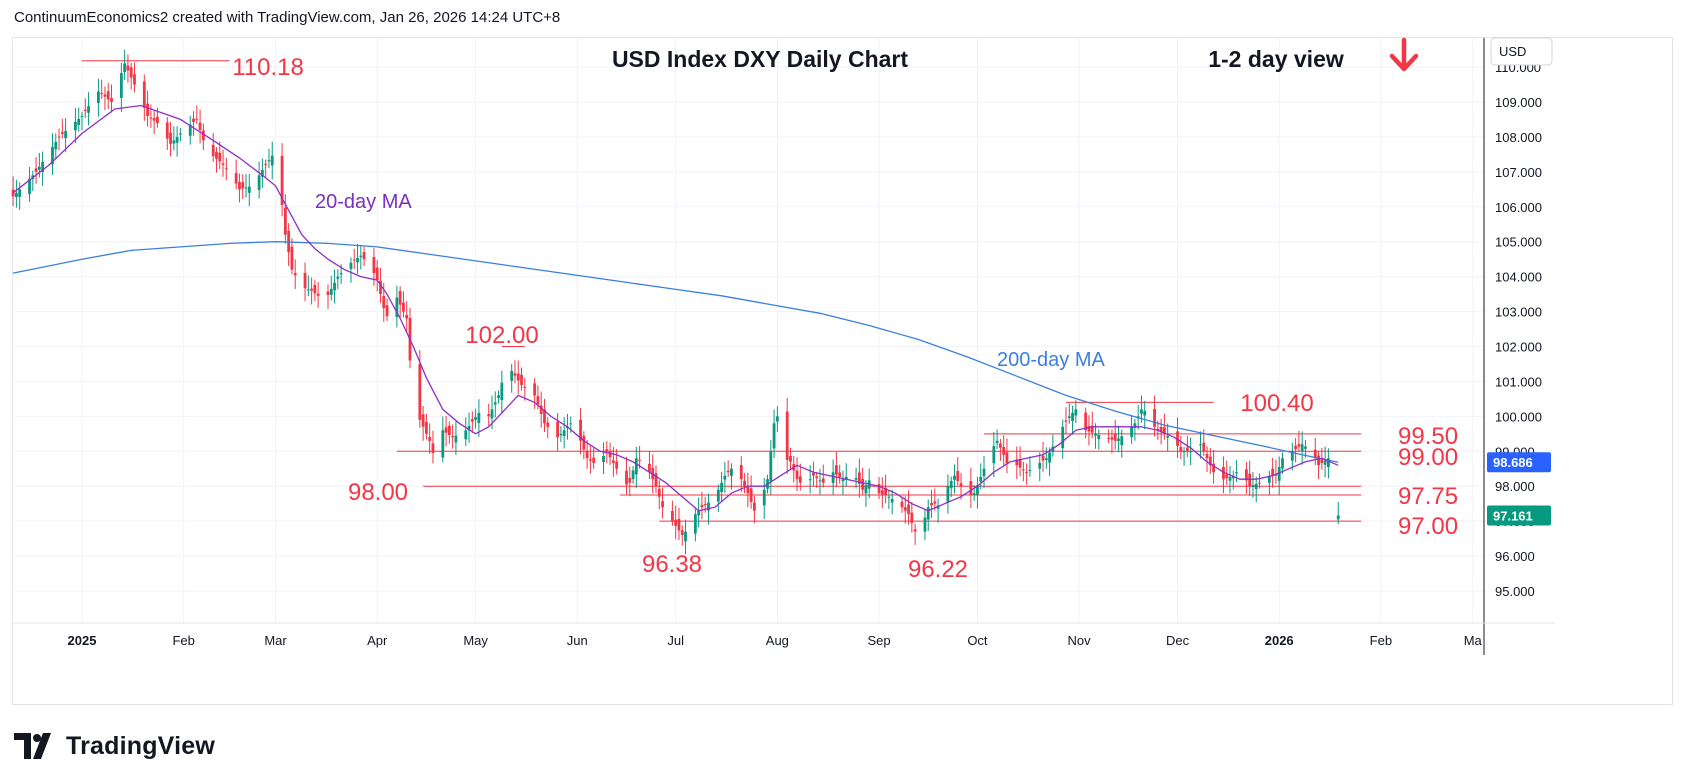 Image resolution: width=1689 pixels, height=782 pixels. What do you see at coordinates (1518, 242) in the screenshot?
I see `y-tick-label: 105.000` at bounding box center [1518, 242].